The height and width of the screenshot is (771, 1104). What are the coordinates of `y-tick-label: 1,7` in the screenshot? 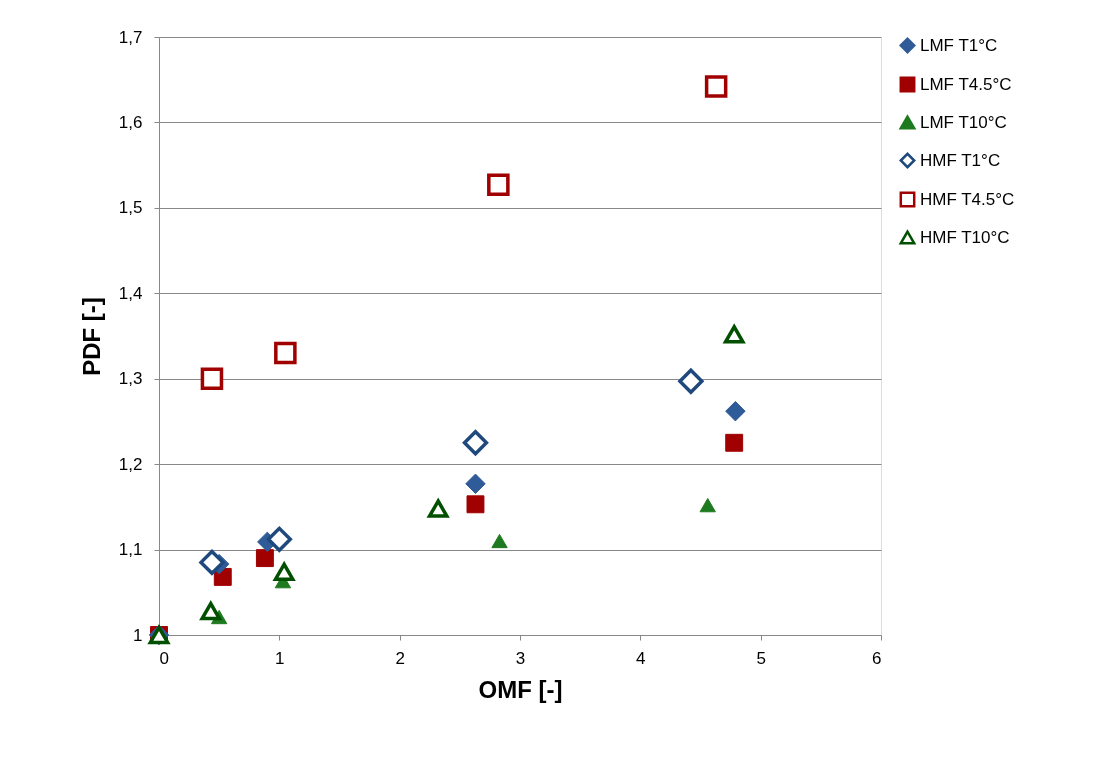 It's located at (130, 37).